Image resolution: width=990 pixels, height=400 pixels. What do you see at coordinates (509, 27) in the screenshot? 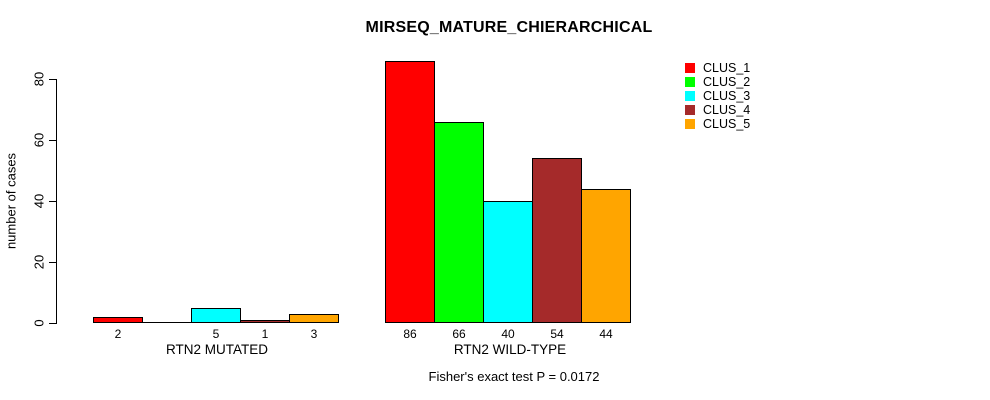
I see `chart-title: MIRSEQ_MATURE_CHIERARCHICAL` at bounding box center [509, 27].